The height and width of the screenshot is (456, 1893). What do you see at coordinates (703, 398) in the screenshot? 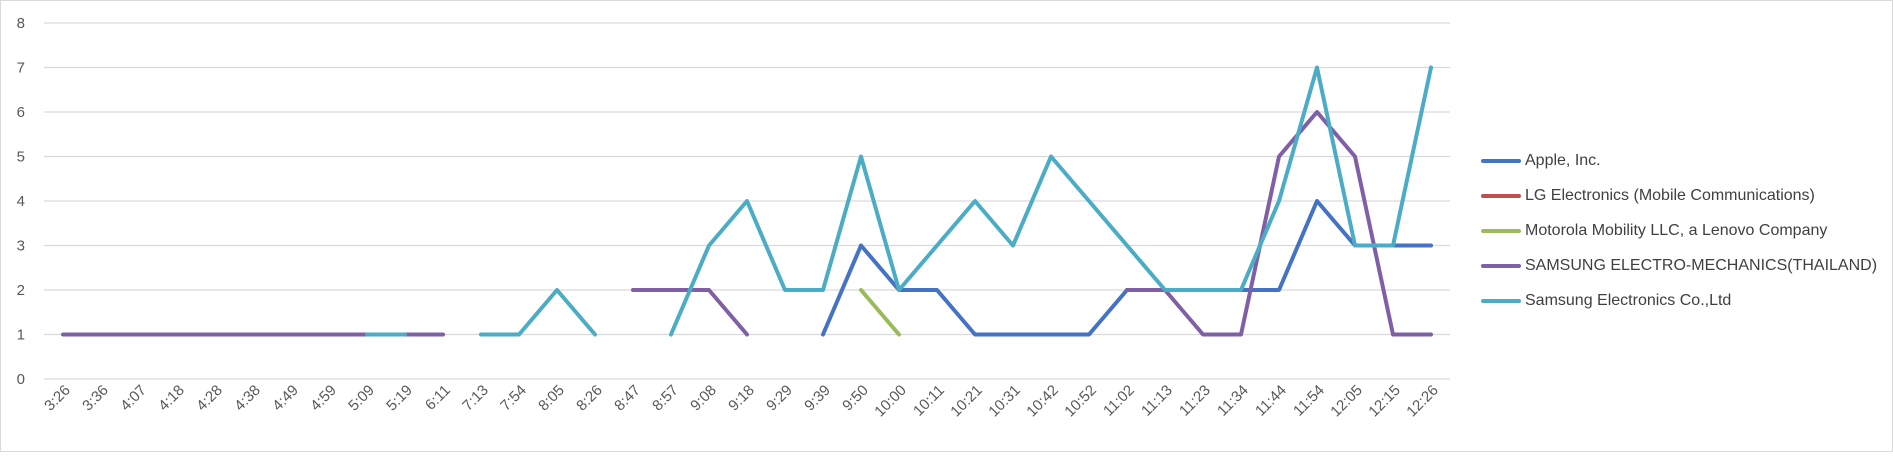
I see `x-tick-label: 9:08` at bounding box center [703, 398].